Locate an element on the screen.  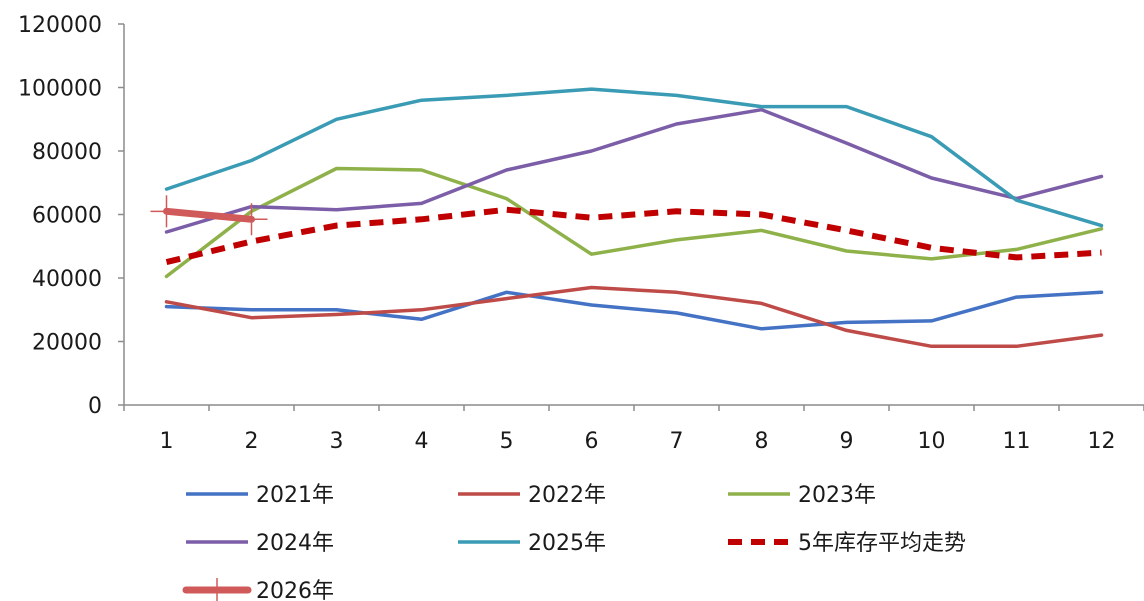
y-tick-label: 100000 is located at coordinates (60, 89).